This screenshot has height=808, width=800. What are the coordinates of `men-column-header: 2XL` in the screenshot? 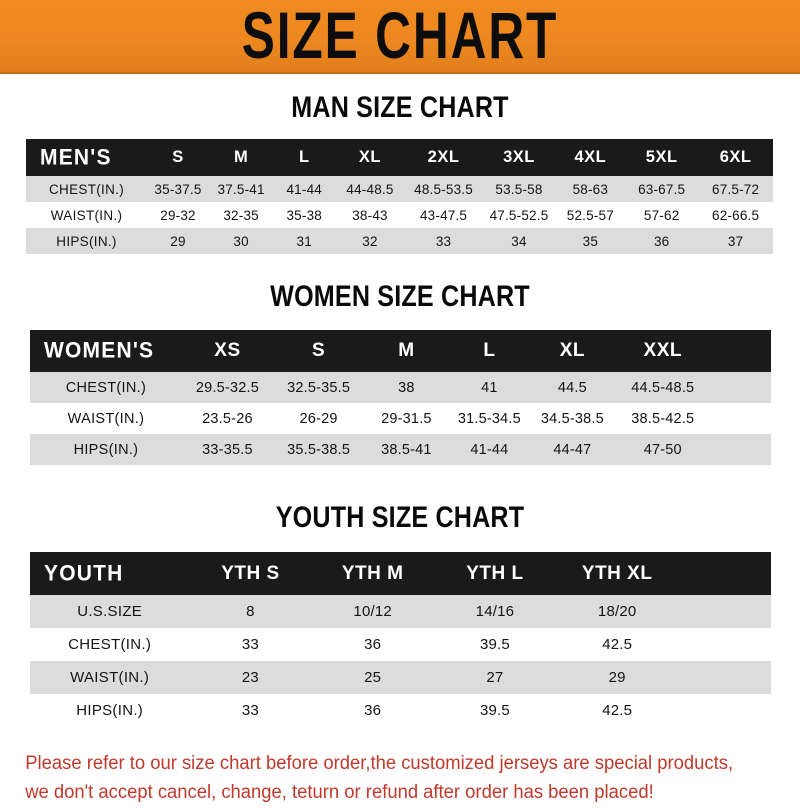 It's located at (443, 157).